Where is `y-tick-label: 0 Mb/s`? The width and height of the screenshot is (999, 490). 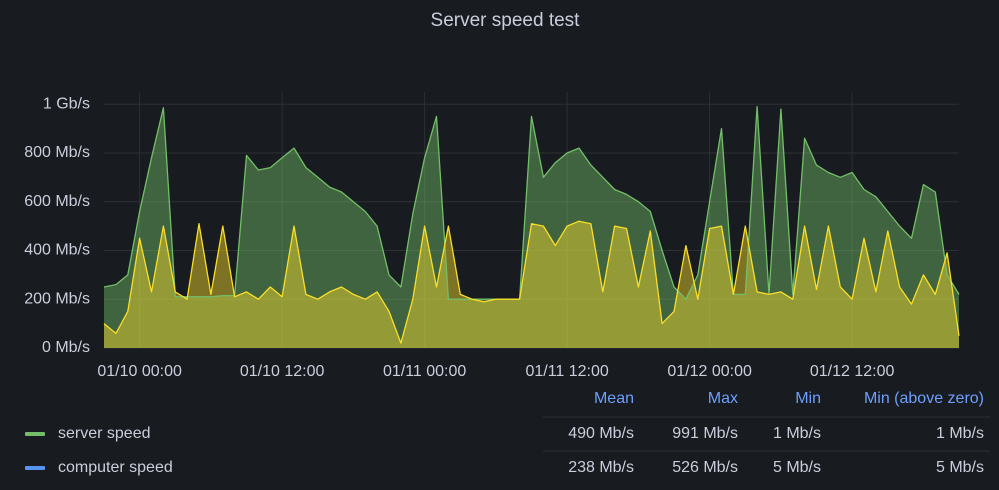 y-tick-label: 0 Mb/s is located at coordinates (66, 347).